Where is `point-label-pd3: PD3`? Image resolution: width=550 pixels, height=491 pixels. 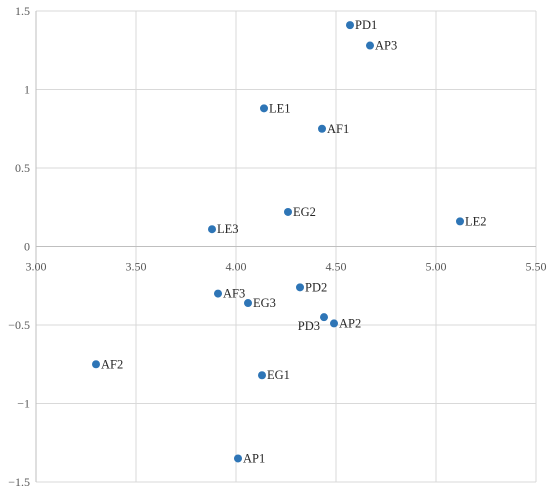
point-label-pd3: PD3 is located at coordinates (309, 326).